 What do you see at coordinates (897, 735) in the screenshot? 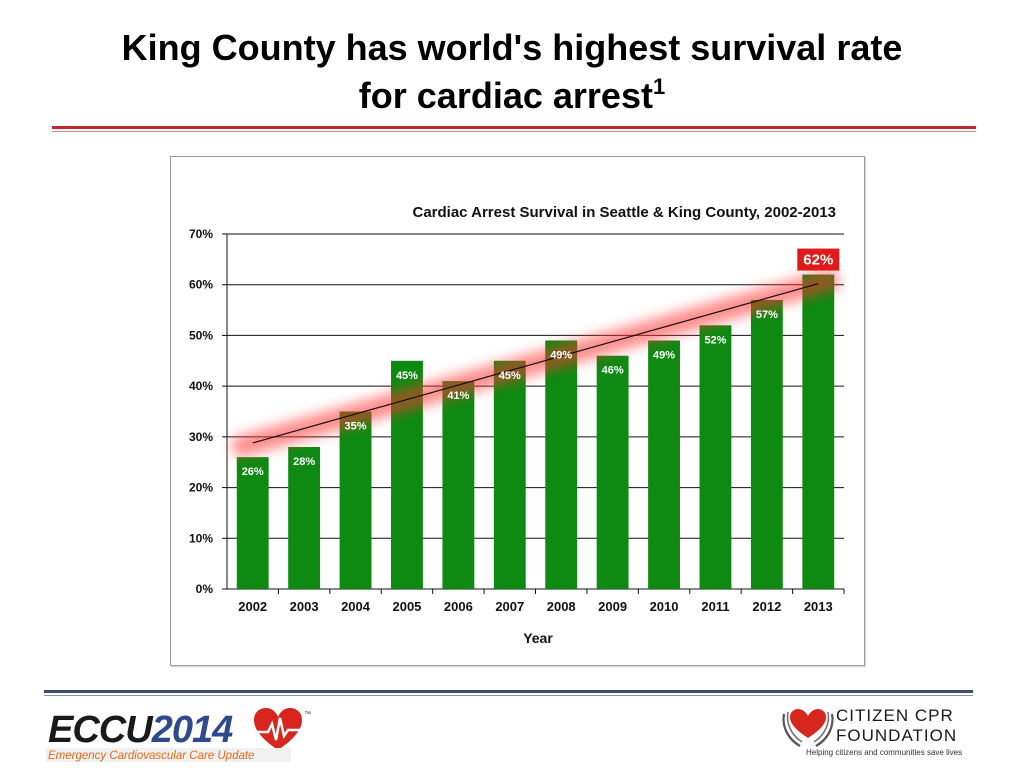
I see `cpr-logo-name-line2: FOUNDATION` at bounding box center [897, 735].